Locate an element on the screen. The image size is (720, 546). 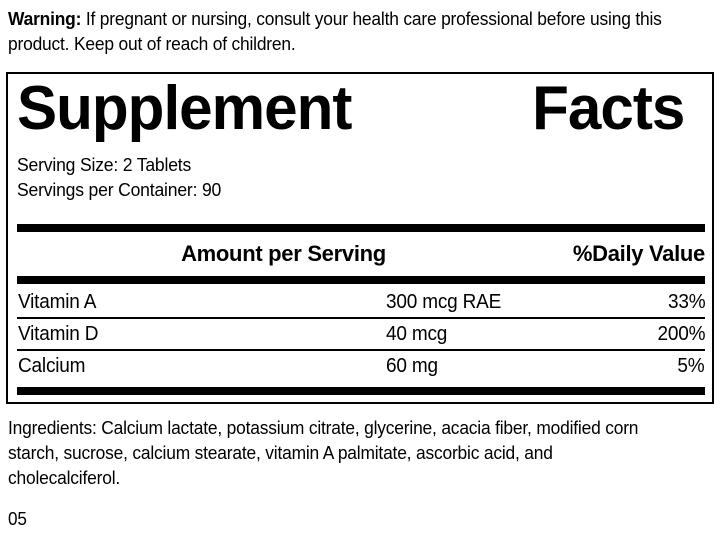
table-row: Vitamin A 300 mcg RAE 33% is located at coordinates (361, 302).